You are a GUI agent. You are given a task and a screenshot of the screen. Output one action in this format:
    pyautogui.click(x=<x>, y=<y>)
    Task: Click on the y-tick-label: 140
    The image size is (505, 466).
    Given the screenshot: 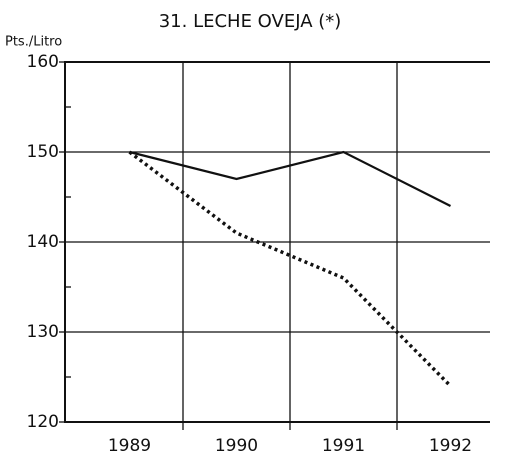 What is the action you would take?
    pyautogui.click(x=43, y=242)
    